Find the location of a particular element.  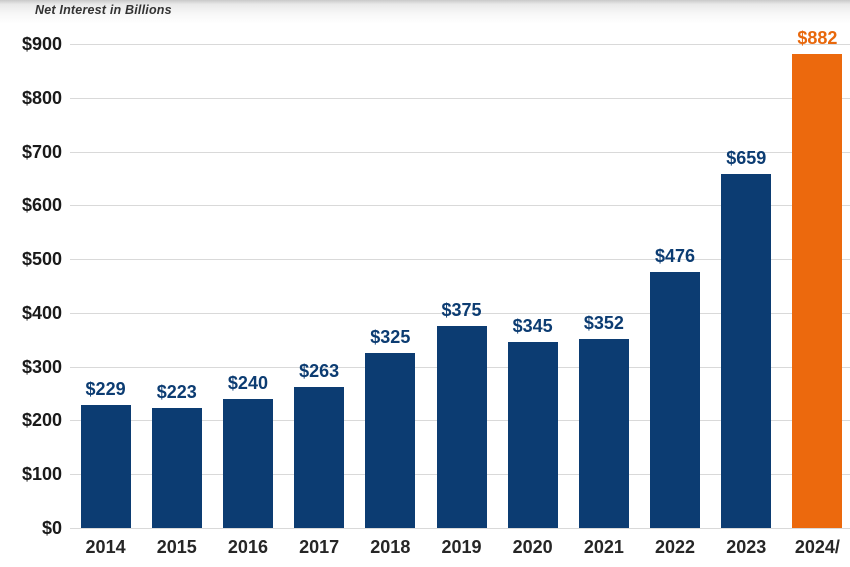

y-axis-tick-label: $700 is located at coordinates (41, 151).